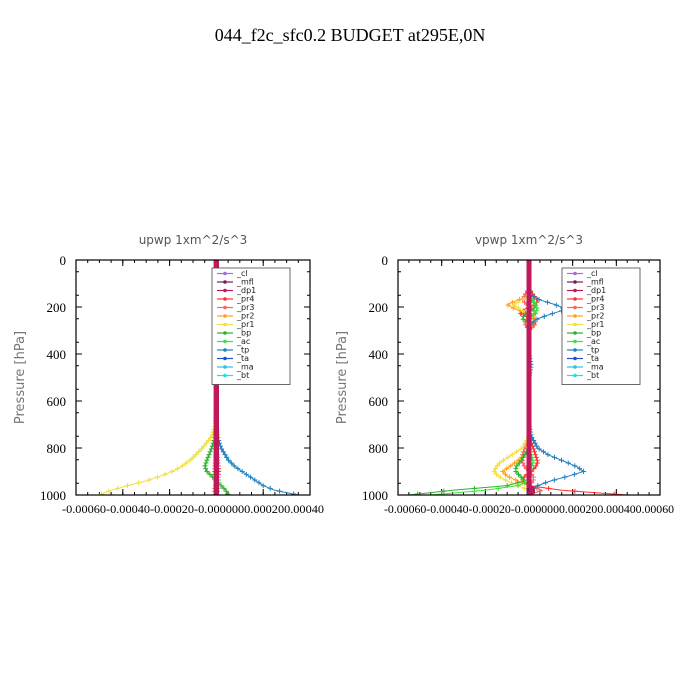  Describe the element at coordinates (234, 333) in the screenshot. I see `legend-item-bp: _bp` at that location.